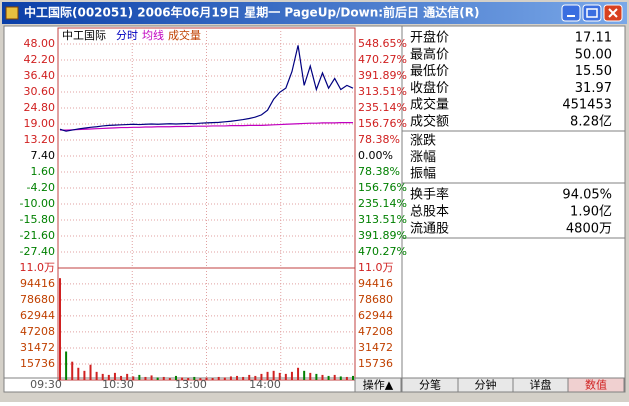 The image size is (629, 406). I want to click on quote-value: 15.50, so click(593, 71).